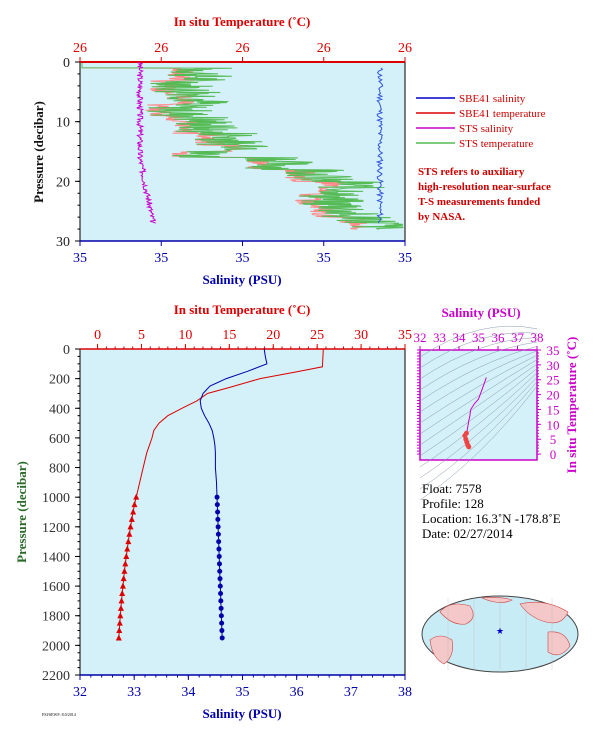 This screenshot has height=736, width=601. Describe the element at coordinates (56, 646) in the screenshot. I see `main-y-tick-label: 2000` at that location.